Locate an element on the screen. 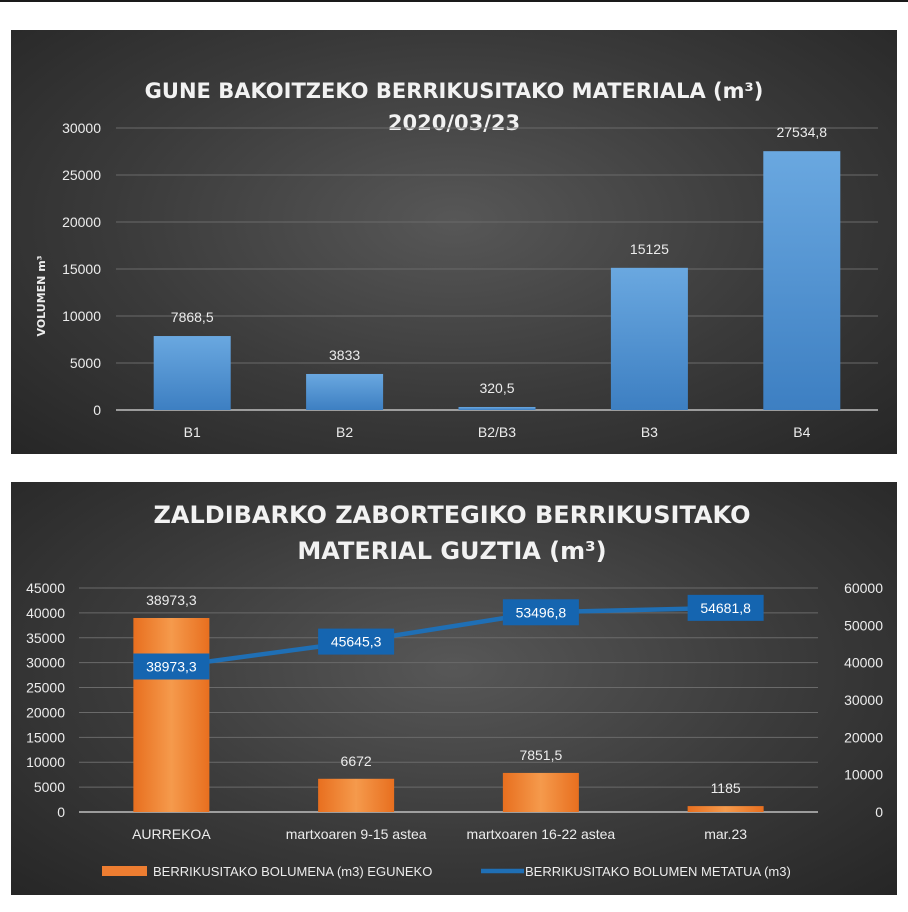  chart-title: ZALDIBARKO ZABORTEGIKO BERRIKUSITAKO is located at coordinates (452, 515).